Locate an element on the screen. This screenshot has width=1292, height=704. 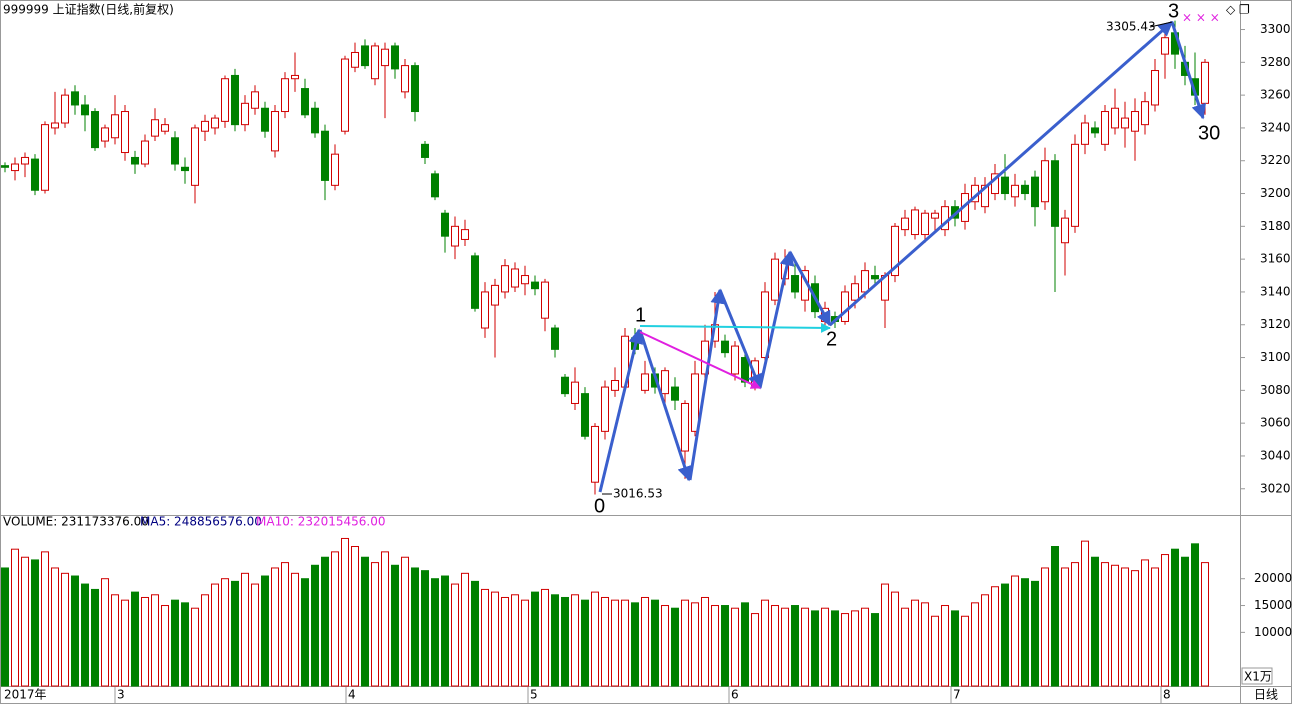
ma5-legend: MA5: 248856576.00 is located at coordinates (201, 522).